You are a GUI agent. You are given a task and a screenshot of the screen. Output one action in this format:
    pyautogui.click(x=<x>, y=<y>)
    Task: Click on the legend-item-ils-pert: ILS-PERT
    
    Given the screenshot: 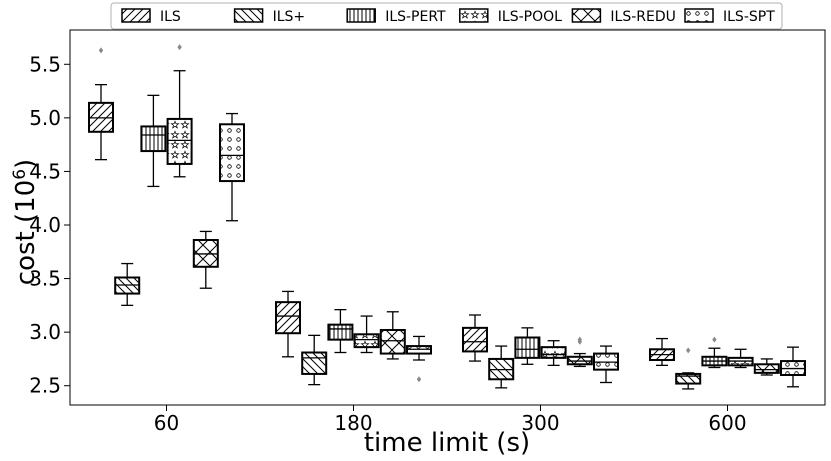 What is the action you would take?
    pyautogui.click(x=396, y=16)
    